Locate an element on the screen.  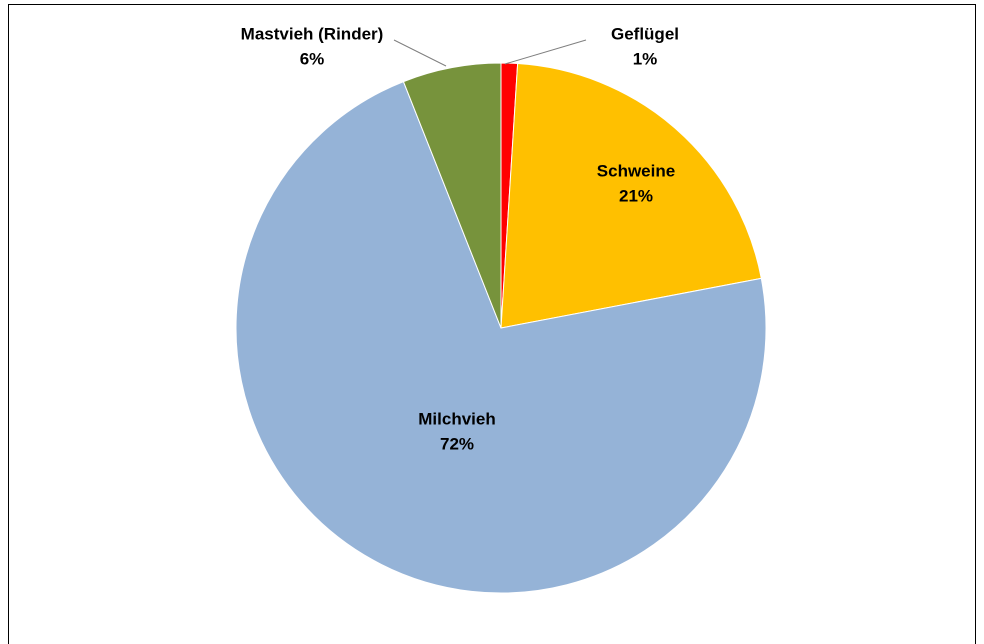
slice-value-label: 72% is located at coordinates (457, 443).